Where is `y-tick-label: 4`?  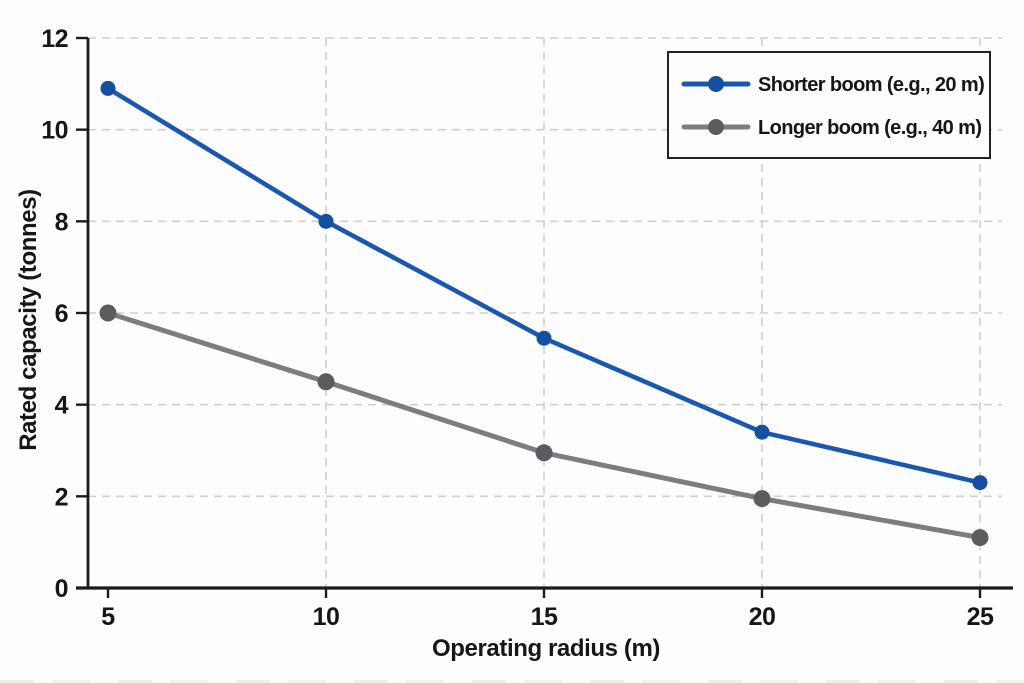
y-tick-label: 4 is located at coordinates (62, 406).